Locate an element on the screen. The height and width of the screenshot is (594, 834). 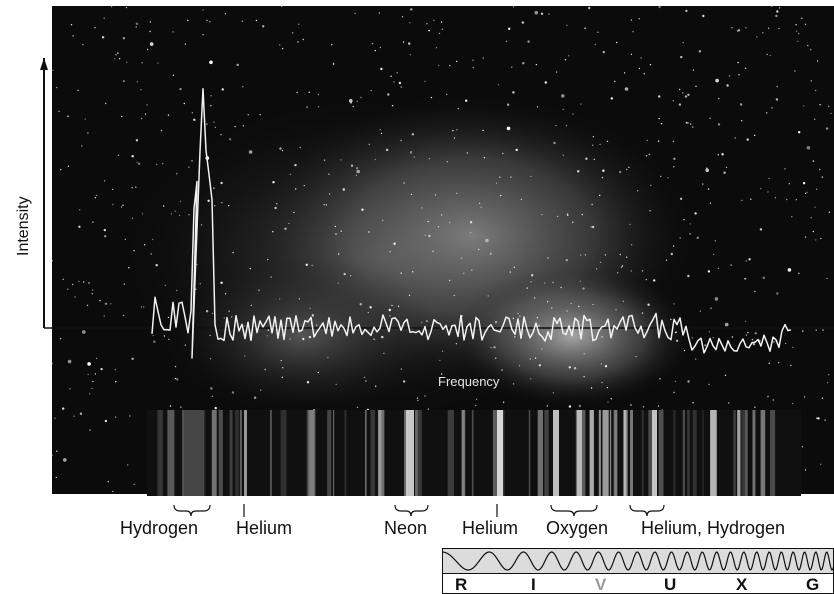
element-markers is located at coordinates (419, 510).